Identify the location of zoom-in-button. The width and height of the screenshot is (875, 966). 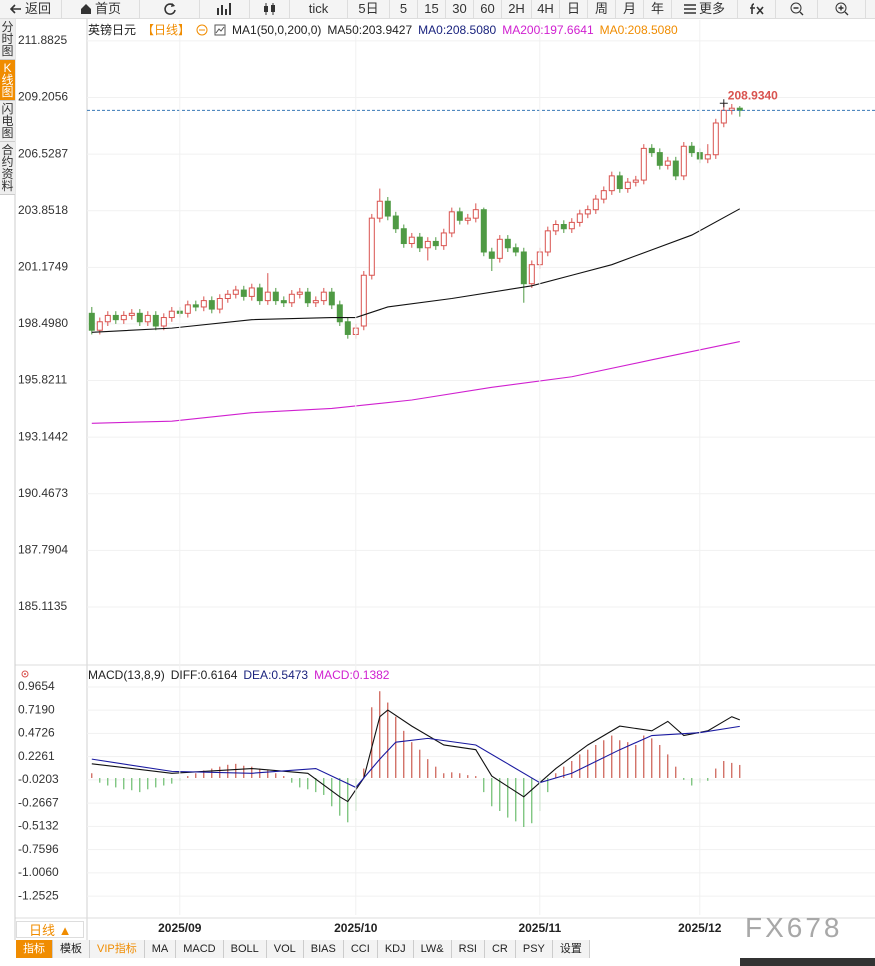
(842, 9).